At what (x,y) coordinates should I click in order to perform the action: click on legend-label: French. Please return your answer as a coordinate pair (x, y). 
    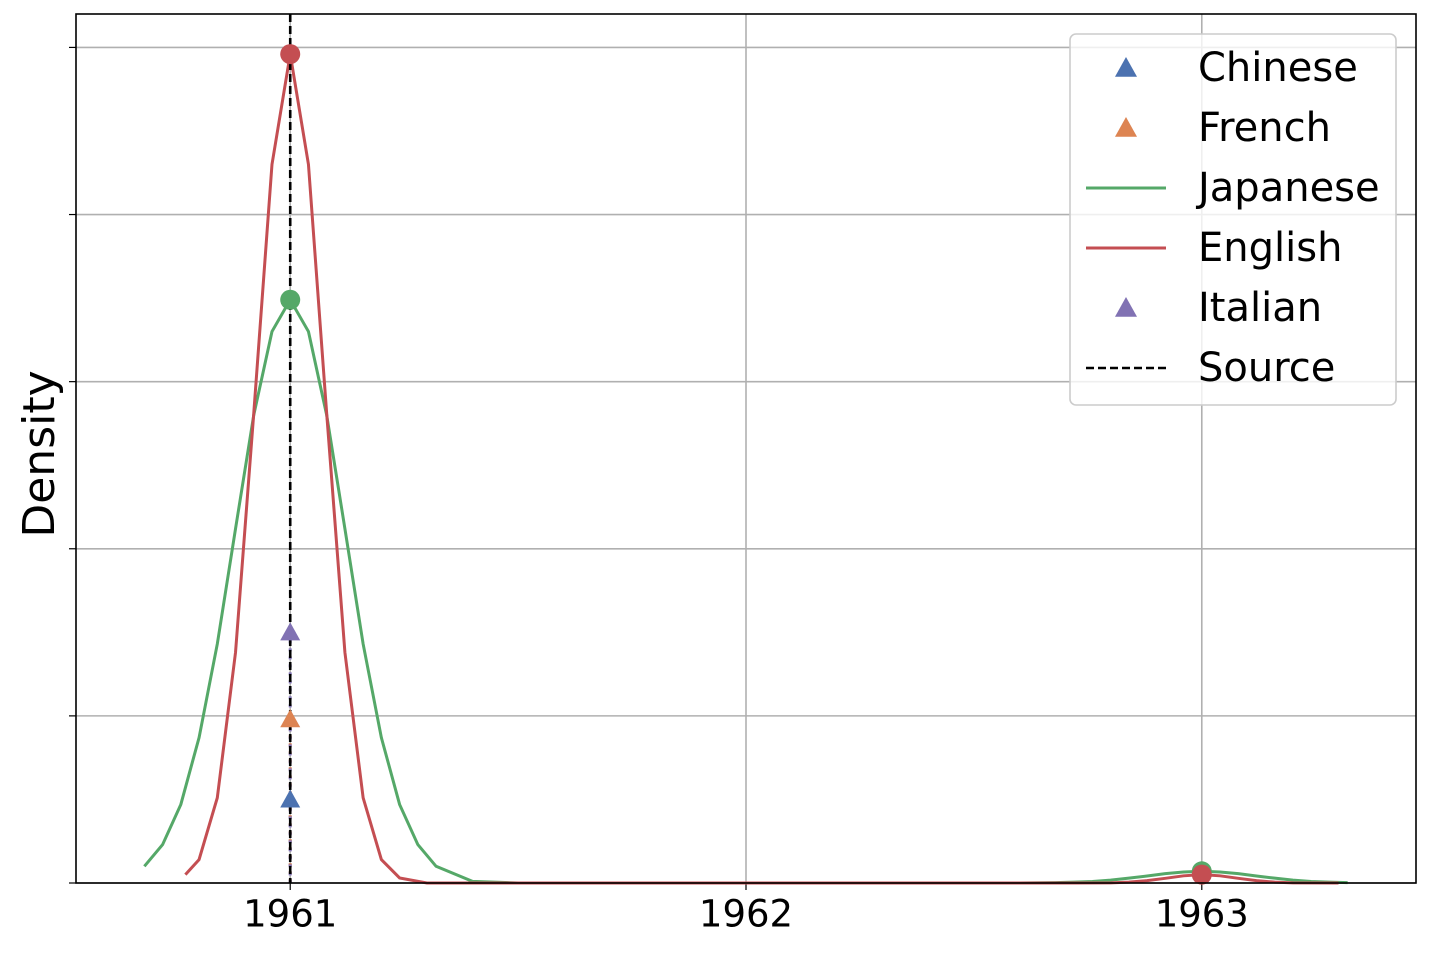
    Looking at the image, I should click on (1264, 128).